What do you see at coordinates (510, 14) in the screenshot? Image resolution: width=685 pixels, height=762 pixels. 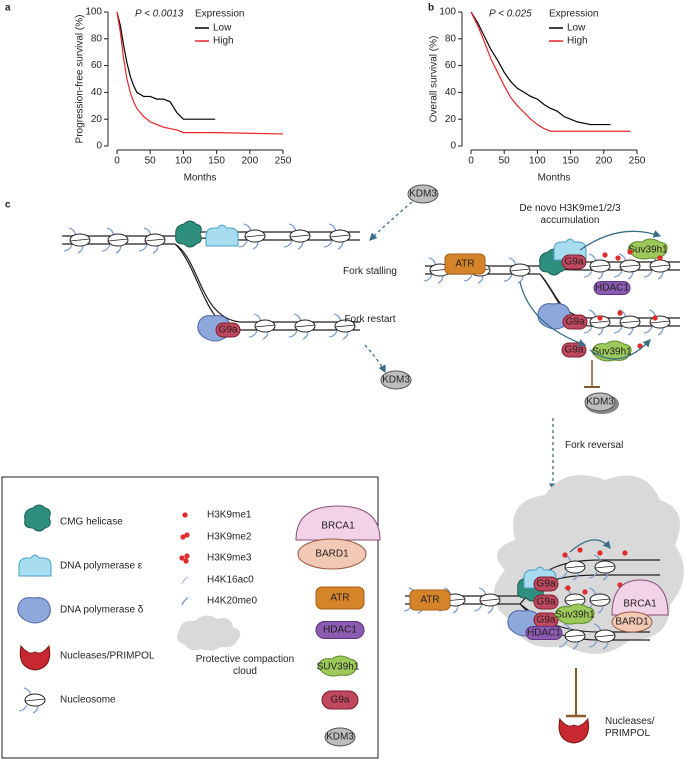 I see `p-value: P < 0.025` at bounding box center [510, 14].